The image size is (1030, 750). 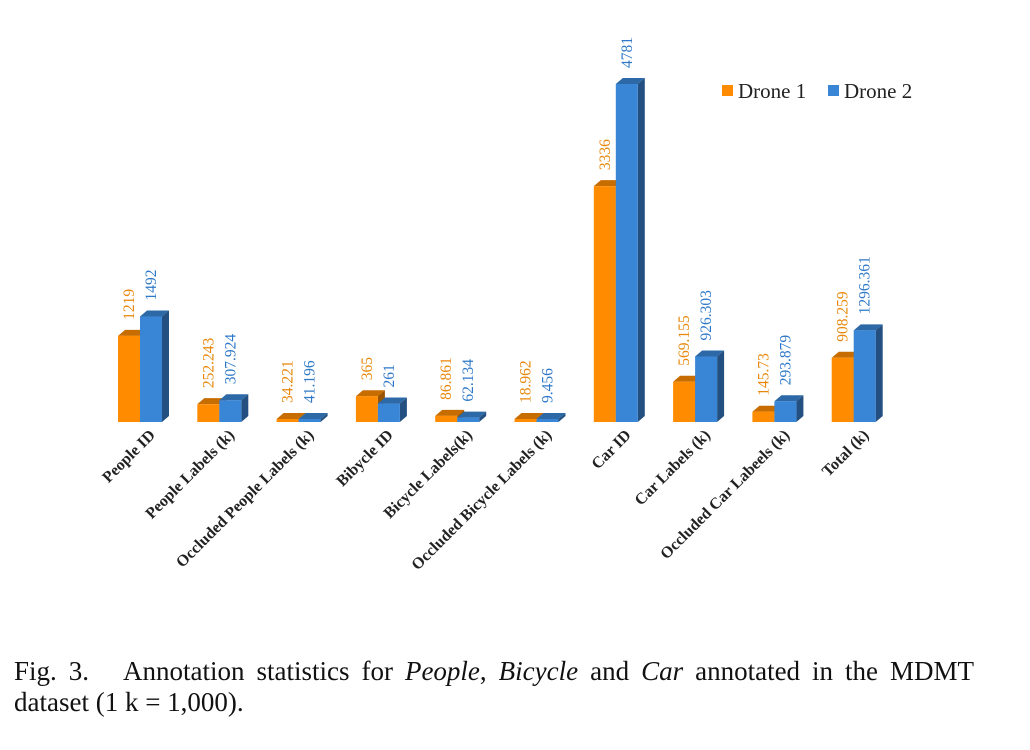 What do you see at coordinates (878, 91) in the screenshot?
I see `legend-label: Drone 2` at bounding box center [878, 91].